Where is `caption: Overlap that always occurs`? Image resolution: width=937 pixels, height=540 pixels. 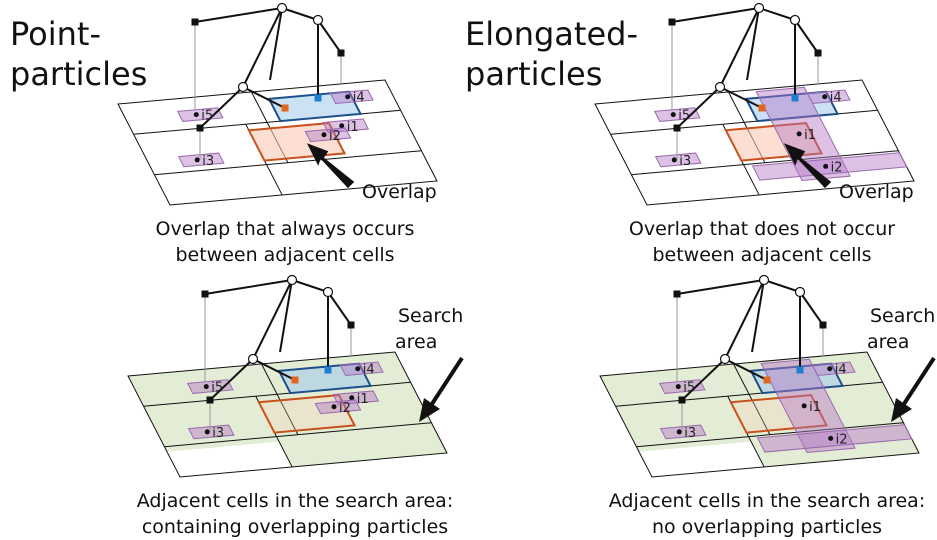 caption: Overlap that always occurs is located at coordinates (285, 229).